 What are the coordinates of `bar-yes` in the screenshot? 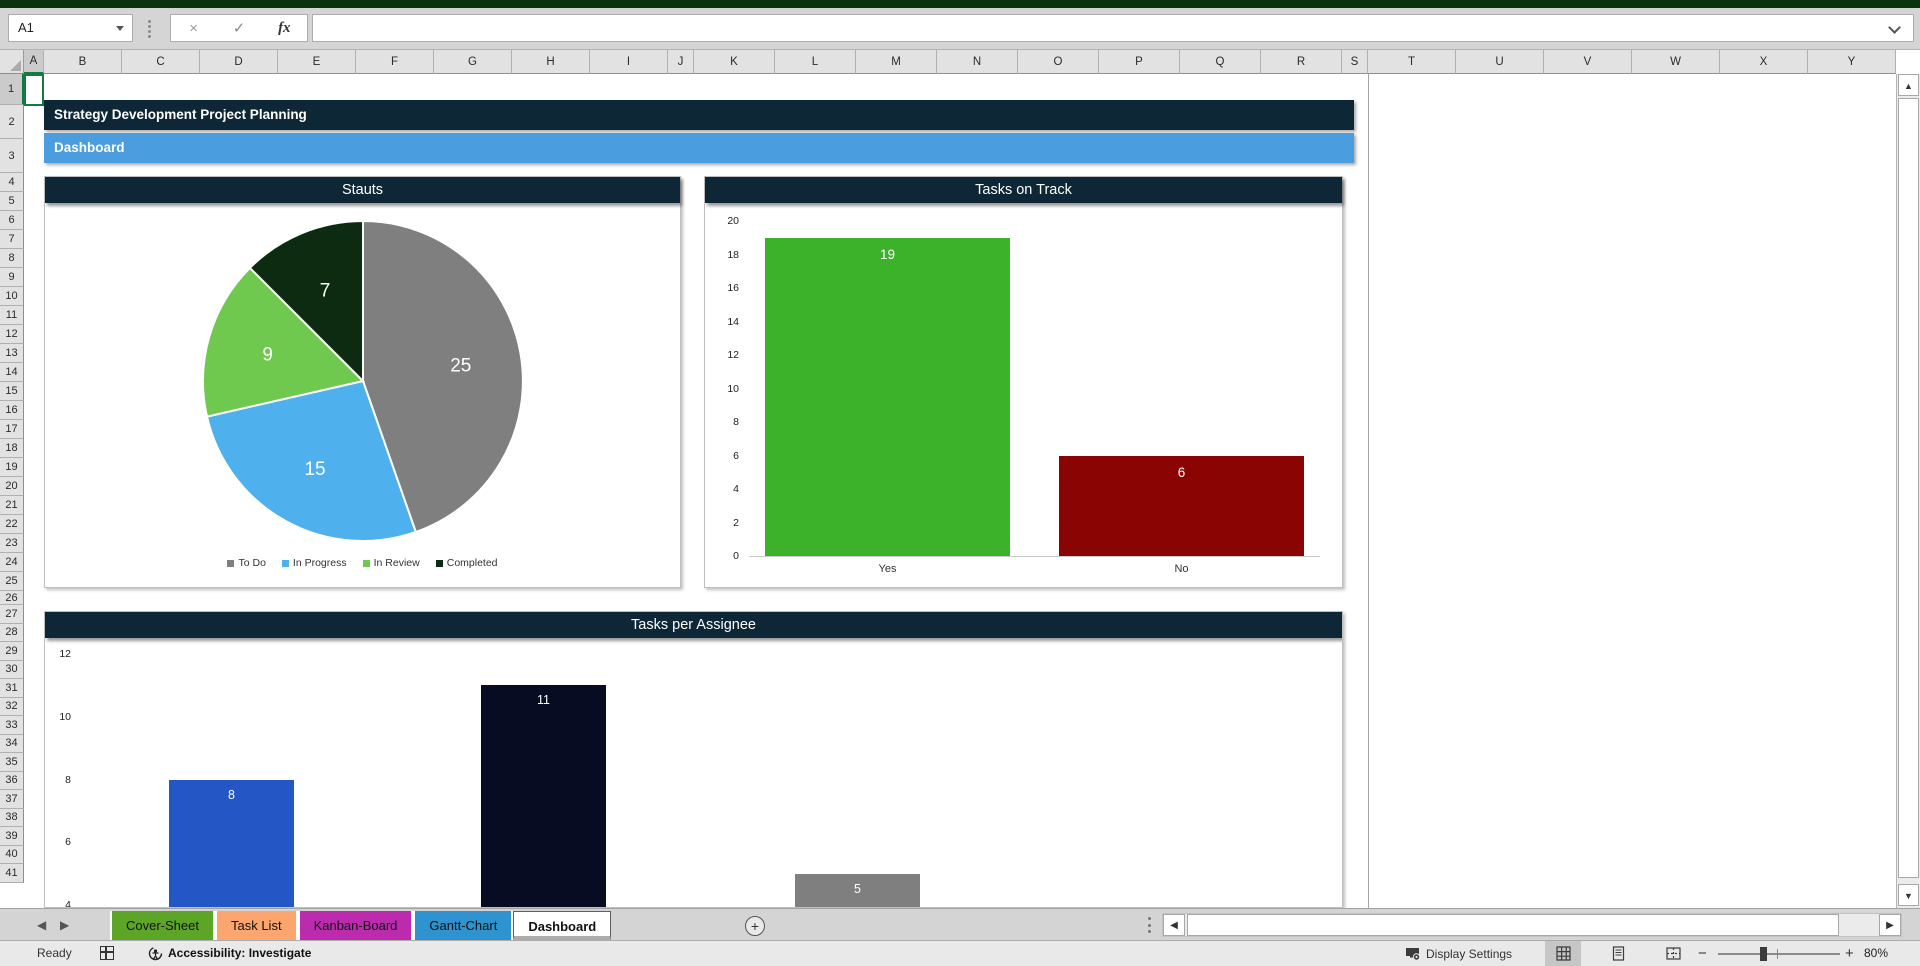 It's located at (887, 396).